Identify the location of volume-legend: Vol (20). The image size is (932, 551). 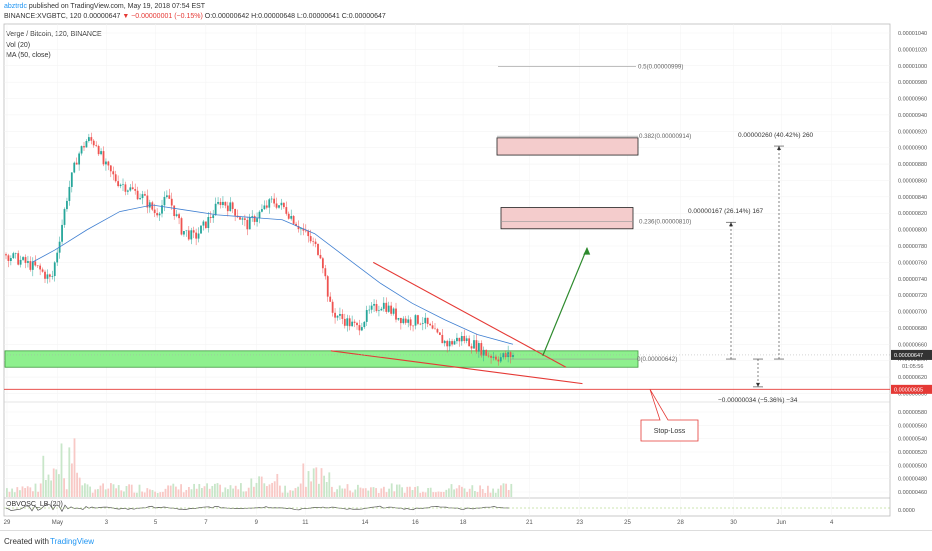
(18, 45).